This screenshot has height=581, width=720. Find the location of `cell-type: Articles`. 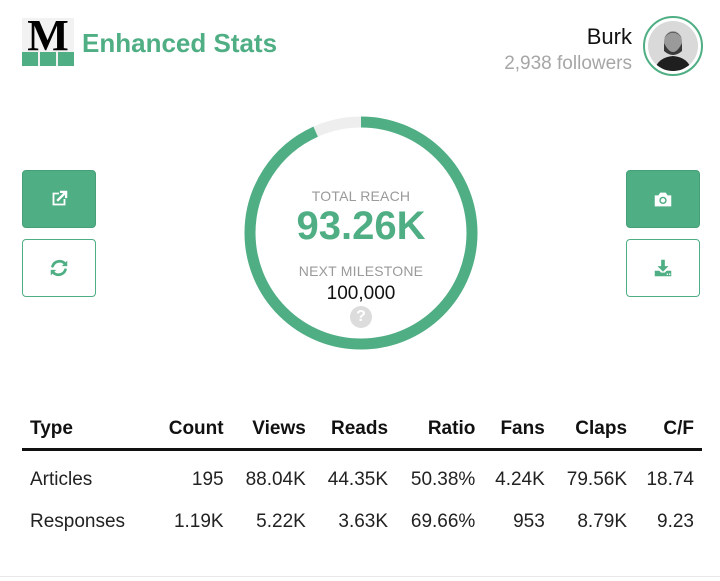

cell-type: Articles is located at coordinates (61, 479).